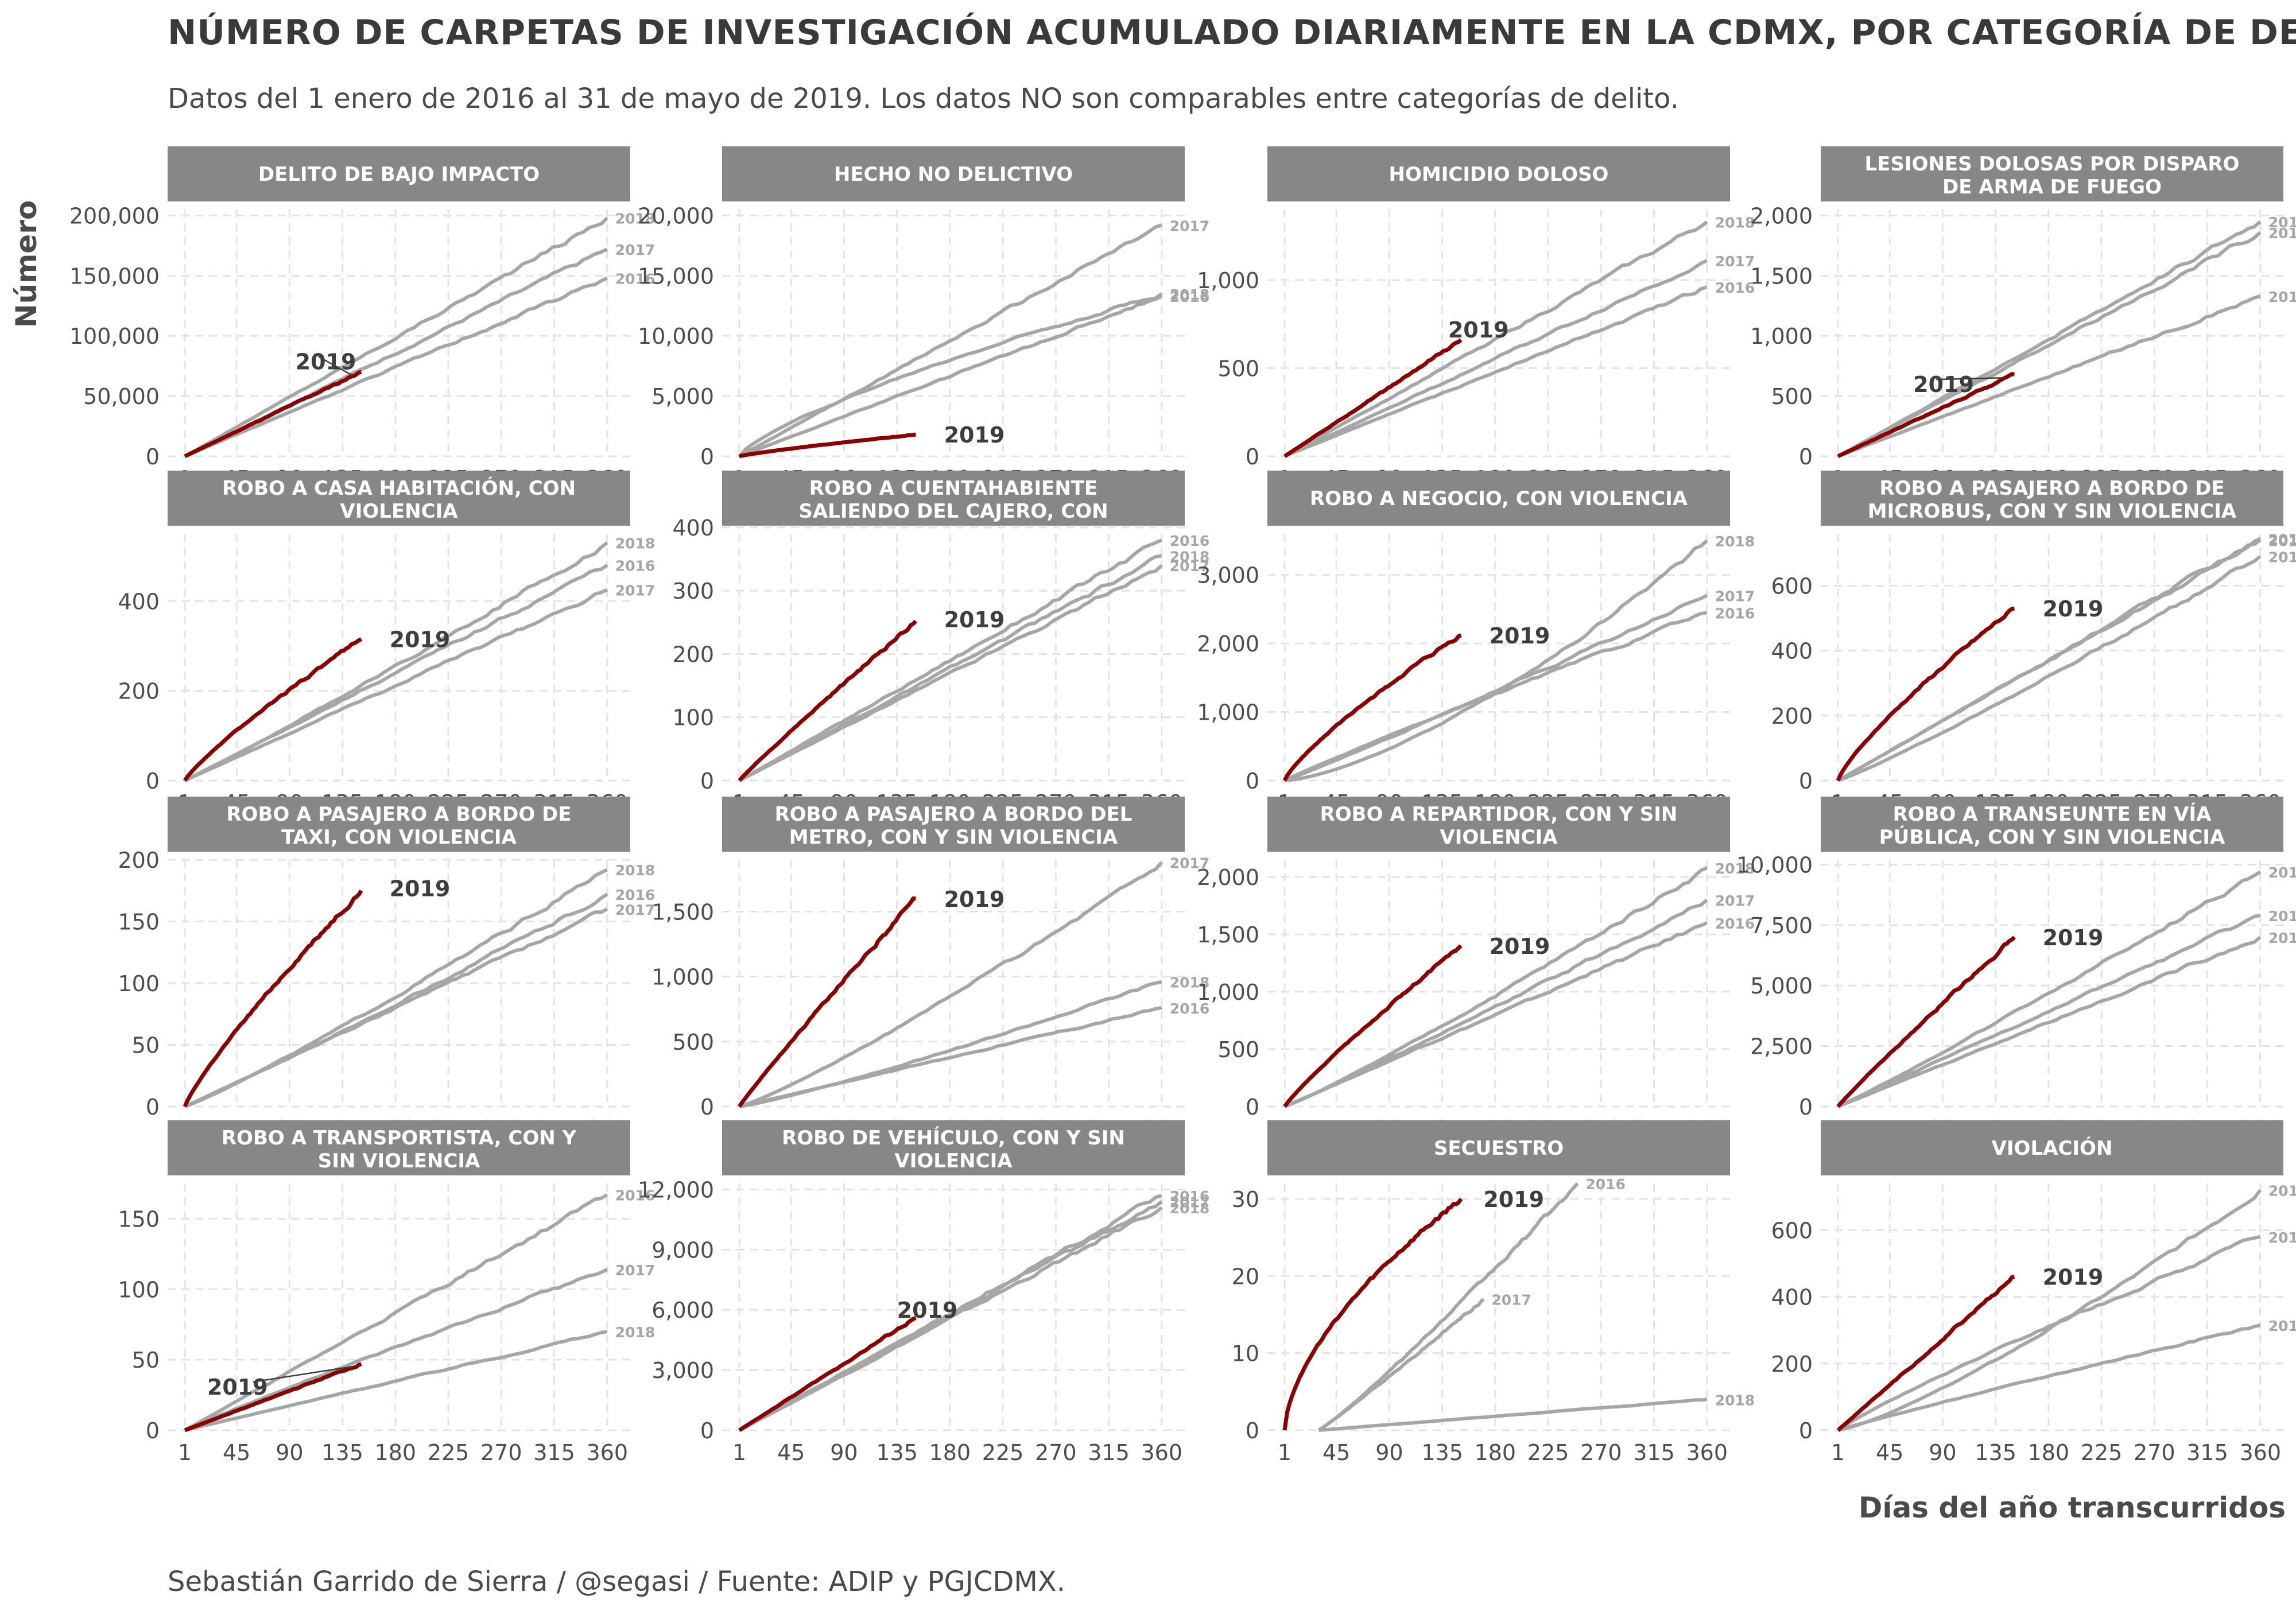 This screenshot has height=1607, width=2296. I want to click on y-tick-label: 15,000, so click(676, 276).